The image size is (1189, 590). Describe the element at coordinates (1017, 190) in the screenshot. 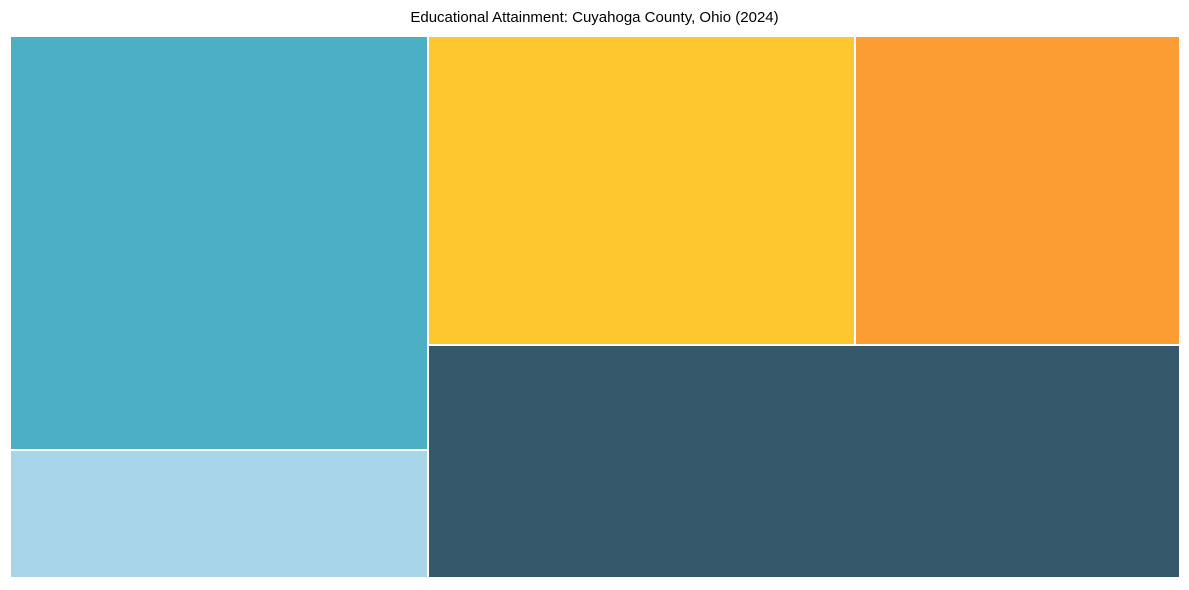

I see `treemap-tile-orange` at that location.